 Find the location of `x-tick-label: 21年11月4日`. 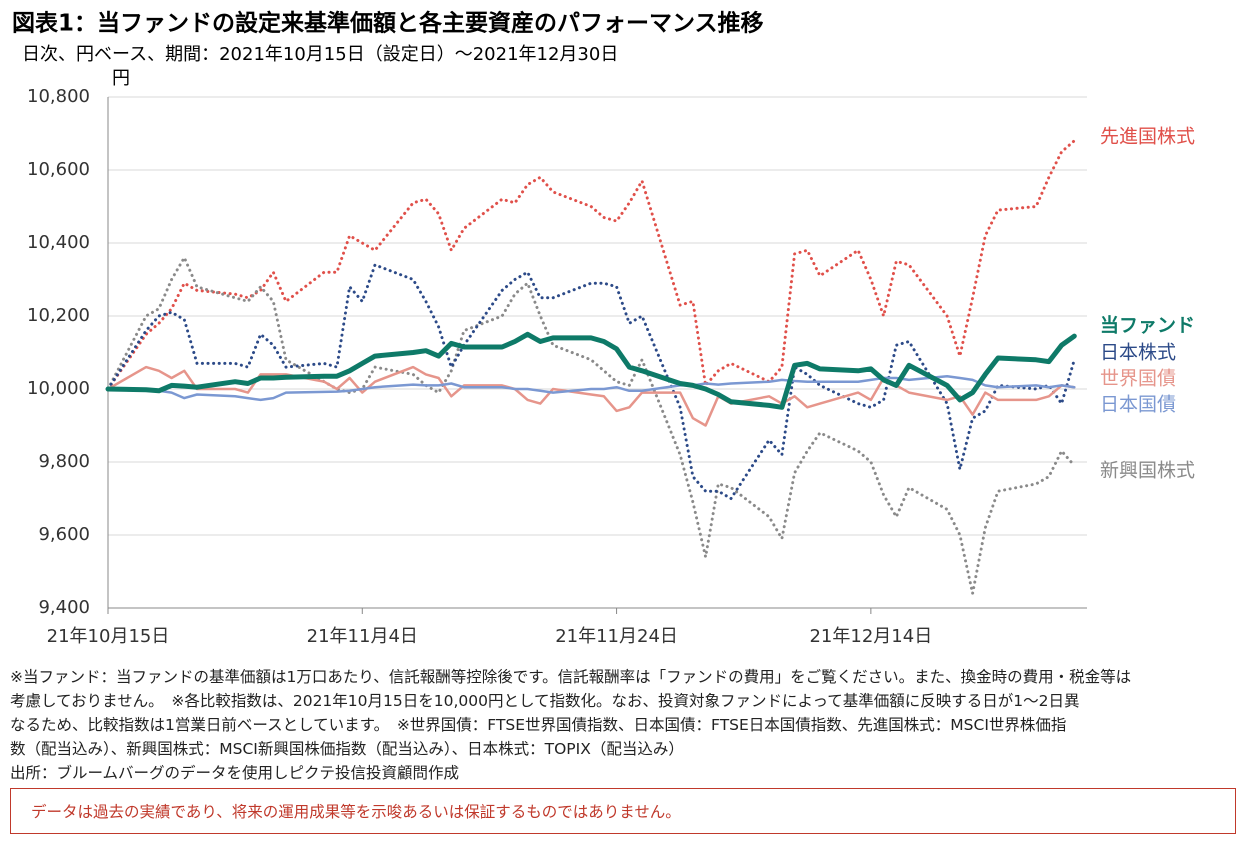

x-tick-label: 21年11月4日 is located at coordinates (362, 636).